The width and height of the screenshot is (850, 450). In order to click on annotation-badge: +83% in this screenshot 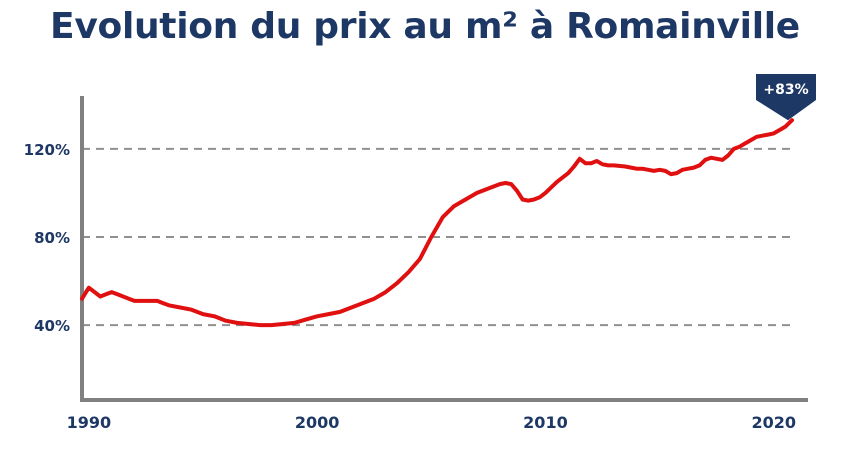, I will do `click(786, 97)`.